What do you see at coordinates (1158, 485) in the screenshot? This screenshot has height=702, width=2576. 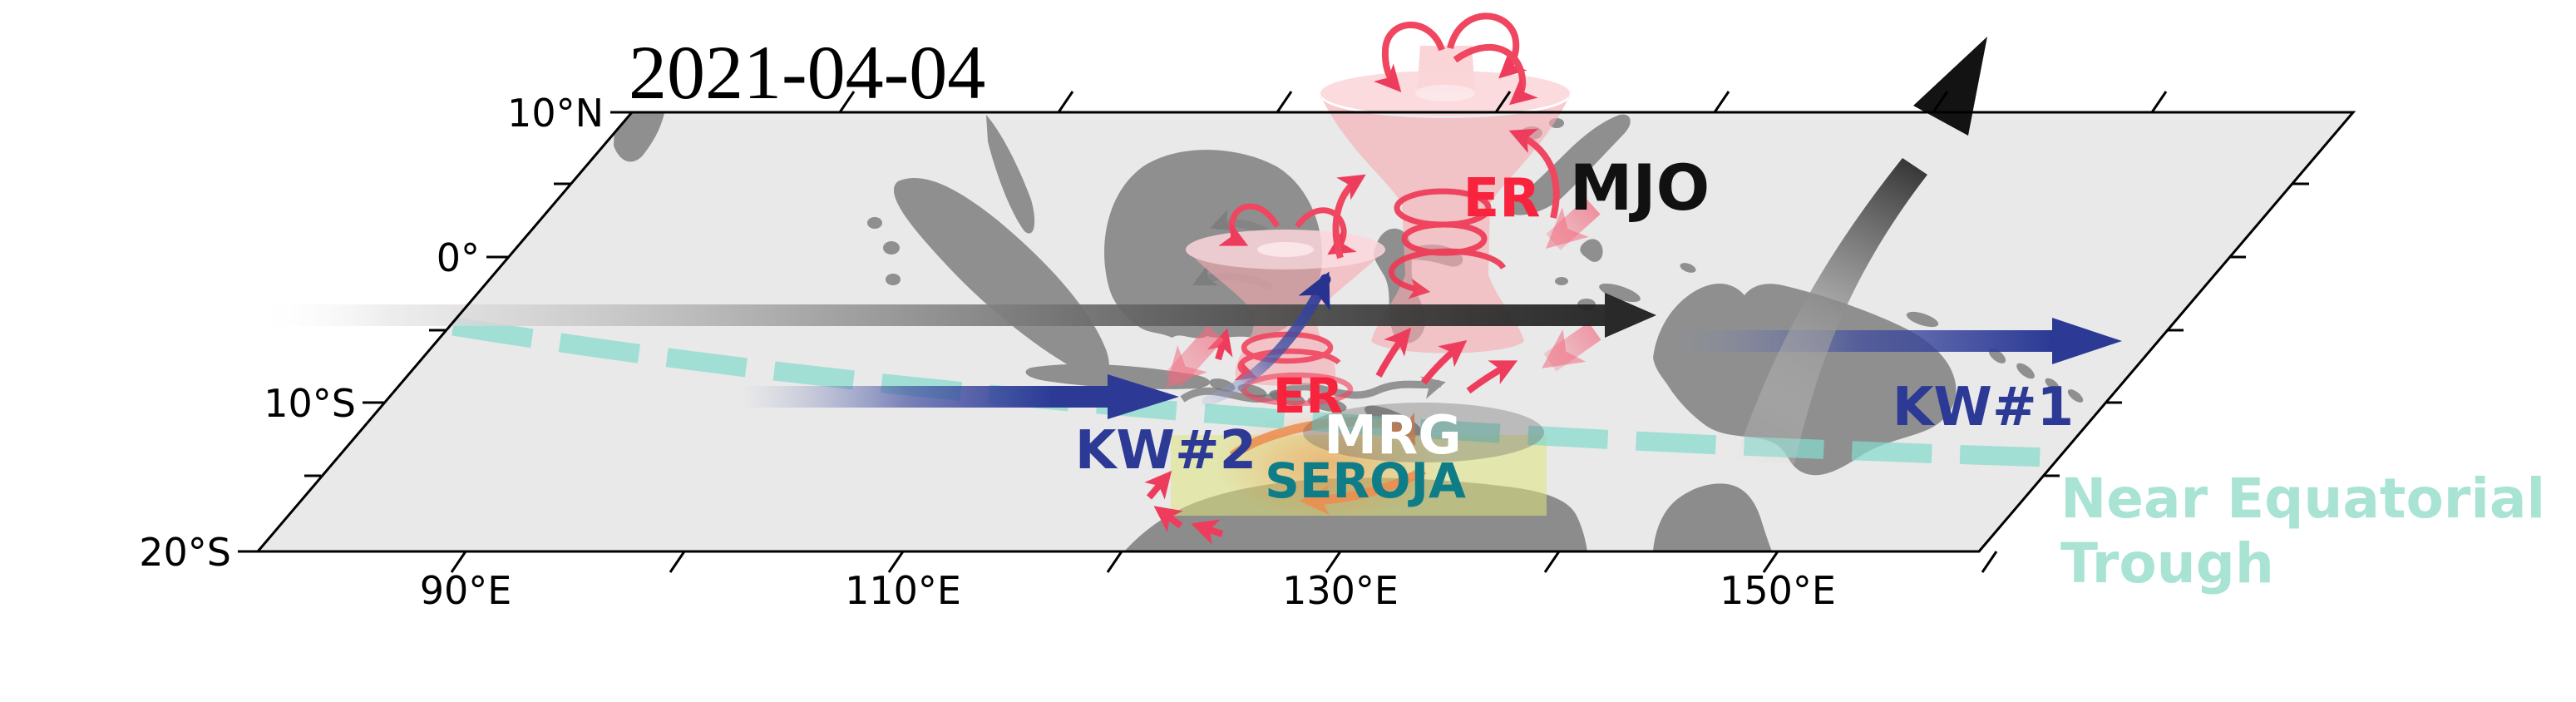 I see `seroja-arrow-ne` at bounding box center [1158, 485].